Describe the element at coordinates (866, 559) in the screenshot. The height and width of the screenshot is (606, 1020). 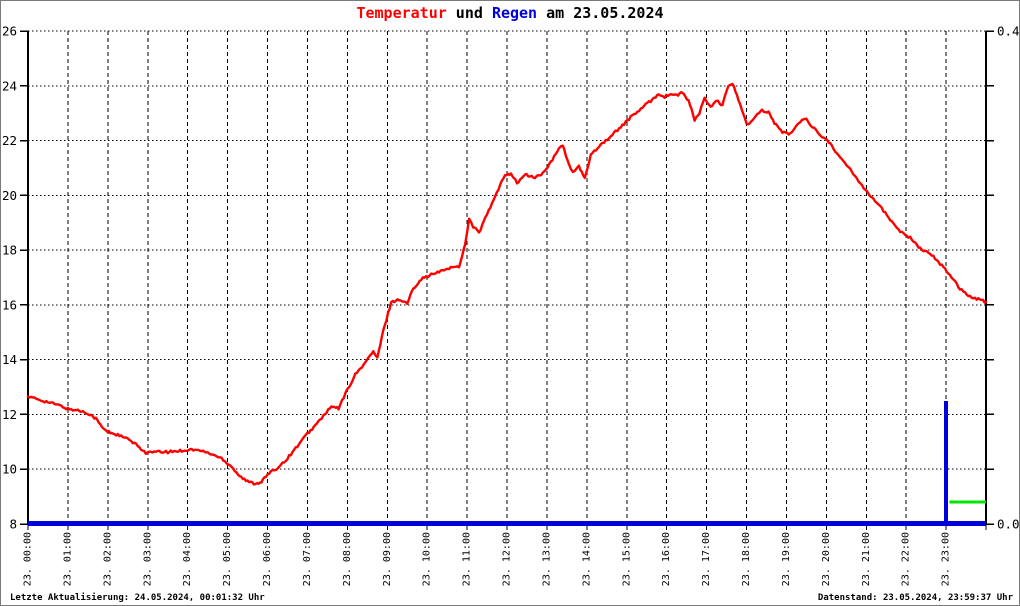
I see `svg-text: 23. 21:00` at that location.